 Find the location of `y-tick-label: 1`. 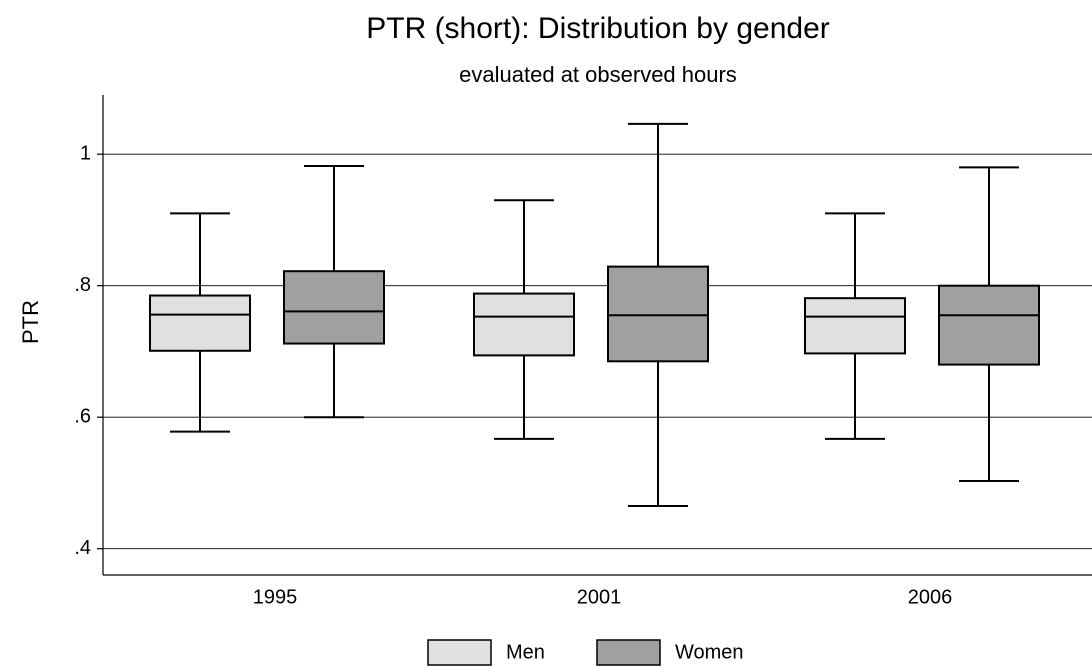

y-tick-label: 1 is located at coordinates (85, 153).